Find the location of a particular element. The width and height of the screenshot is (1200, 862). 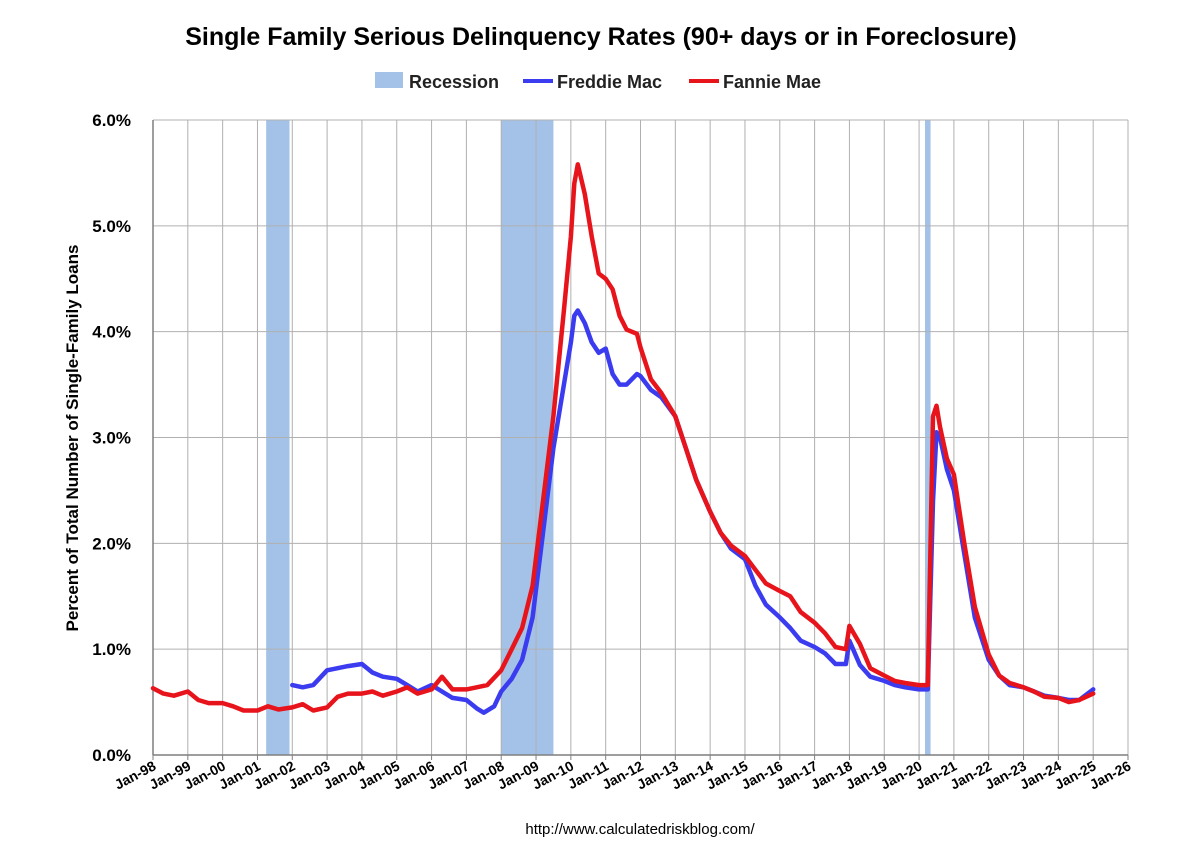

source-url: http://www.calculatedriskblog.com/ is located at coordinates (640, 829).